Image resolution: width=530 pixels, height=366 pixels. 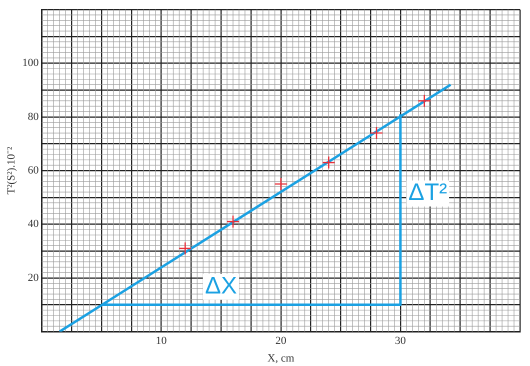 I want to click on x-tick-label: 10, so click(x=162, y=341).